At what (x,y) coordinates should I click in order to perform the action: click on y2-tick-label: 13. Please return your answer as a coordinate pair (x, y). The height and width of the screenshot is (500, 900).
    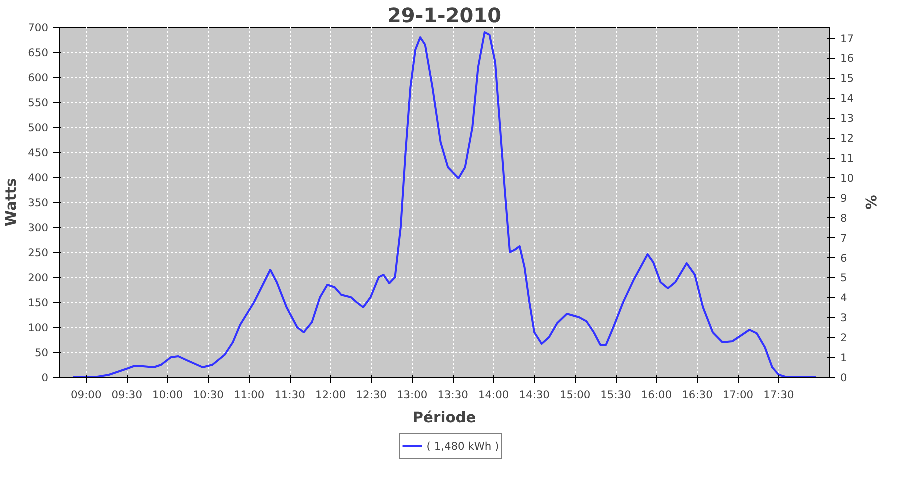
    Looking at the image, I should click on (847, 119).